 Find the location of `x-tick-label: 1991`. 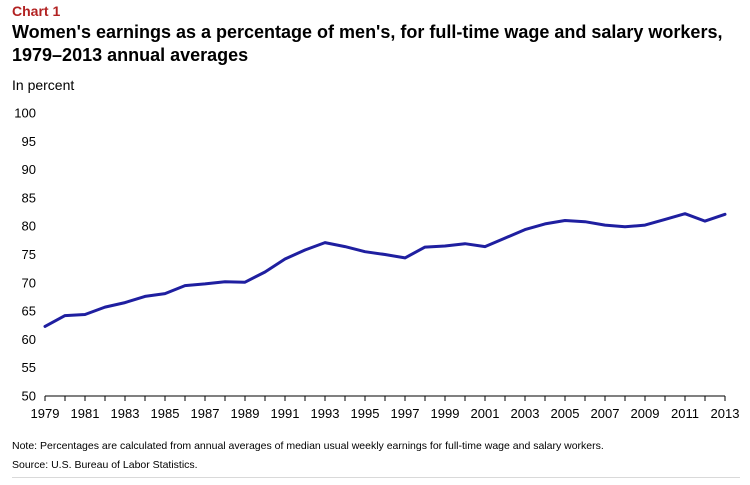

x-tick-label: 1991 is located at coordinates (285, 413).